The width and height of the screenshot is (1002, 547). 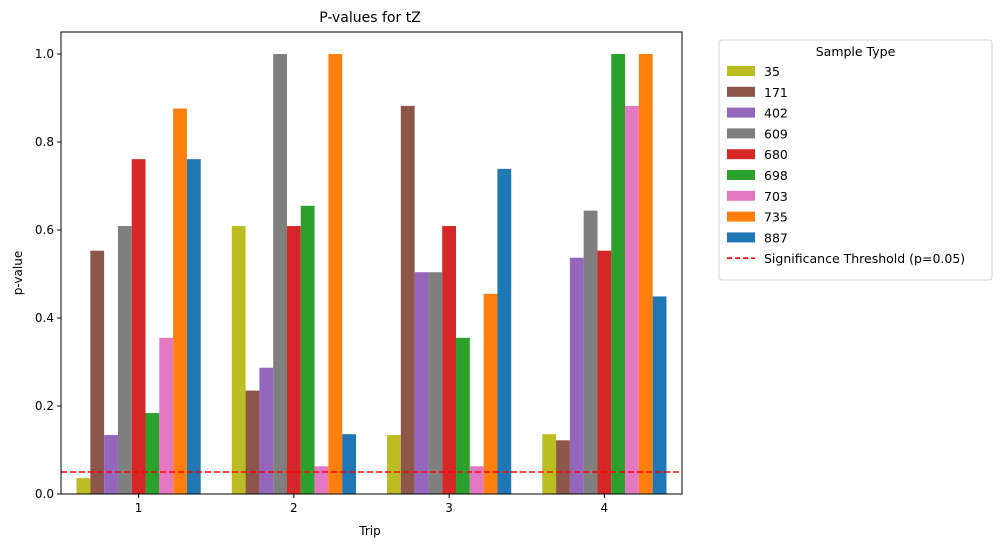 What do you see at coordinates (776, 175) in the screenshot?
I see `legend-label-698: 698` at bounding box center [776, 175].